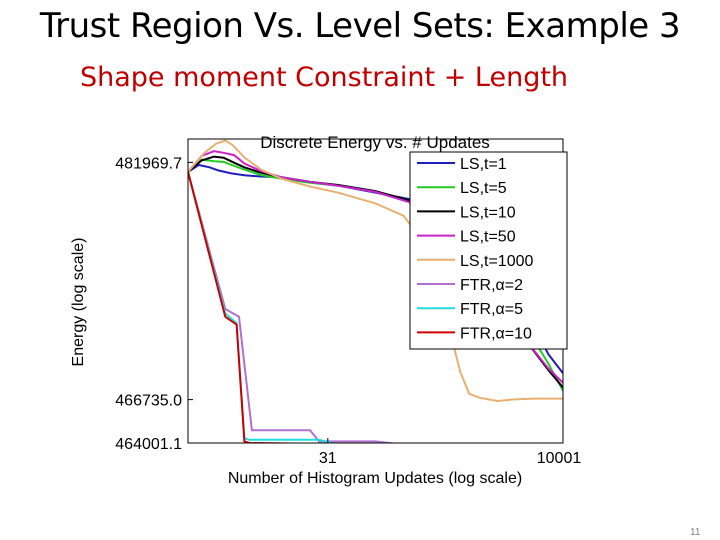  What do you see at coordinates (360, 26) in the screenshot?
I see `slide-title: Trust Region Vs. Level Sets: Example 3` at bounding box center [360, 26].